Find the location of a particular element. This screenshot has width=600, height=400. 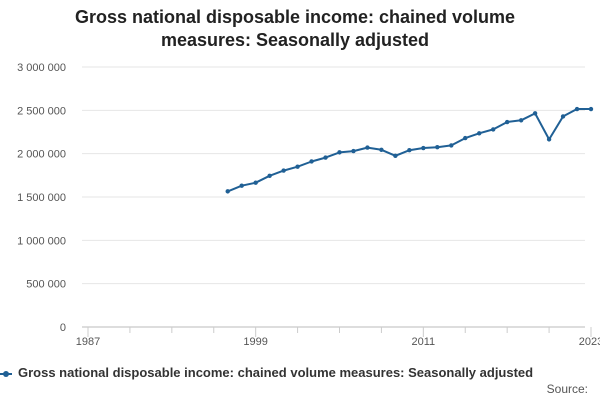

y-tick-label: 0 is located at coordinates (63, 328).